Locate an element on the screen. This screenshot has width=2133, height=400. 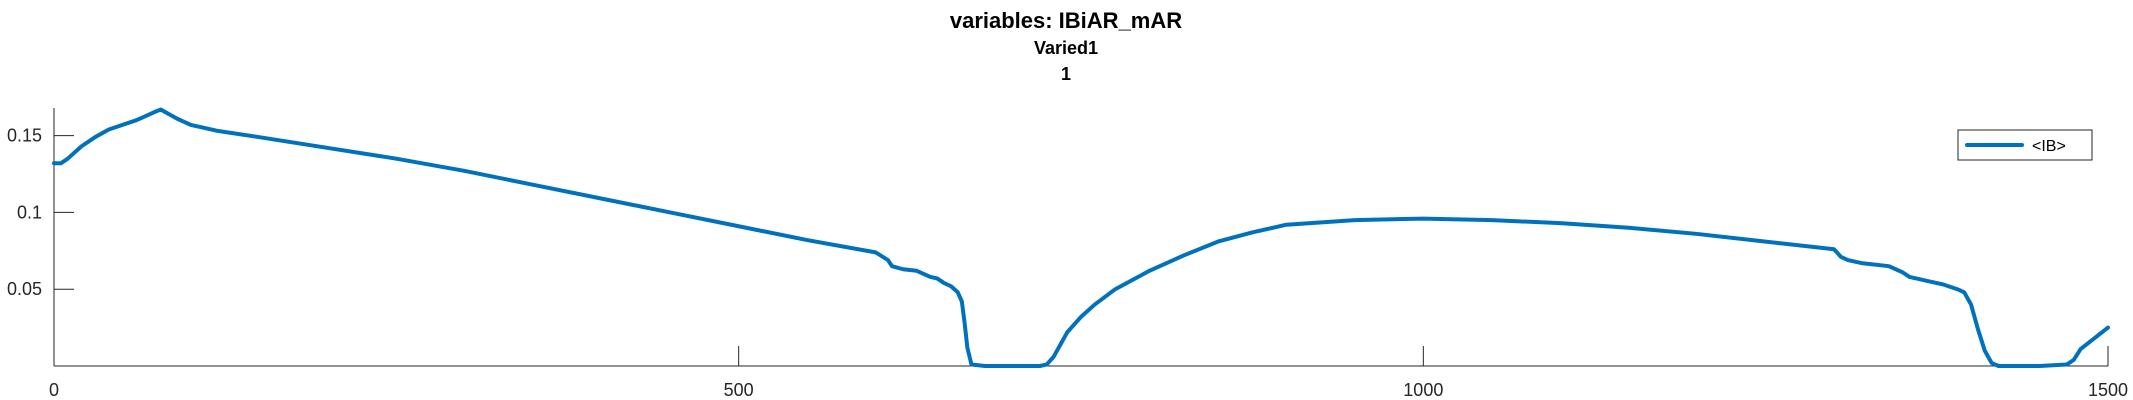
x-tick-label: 0 is located at coordinates (54, 390).